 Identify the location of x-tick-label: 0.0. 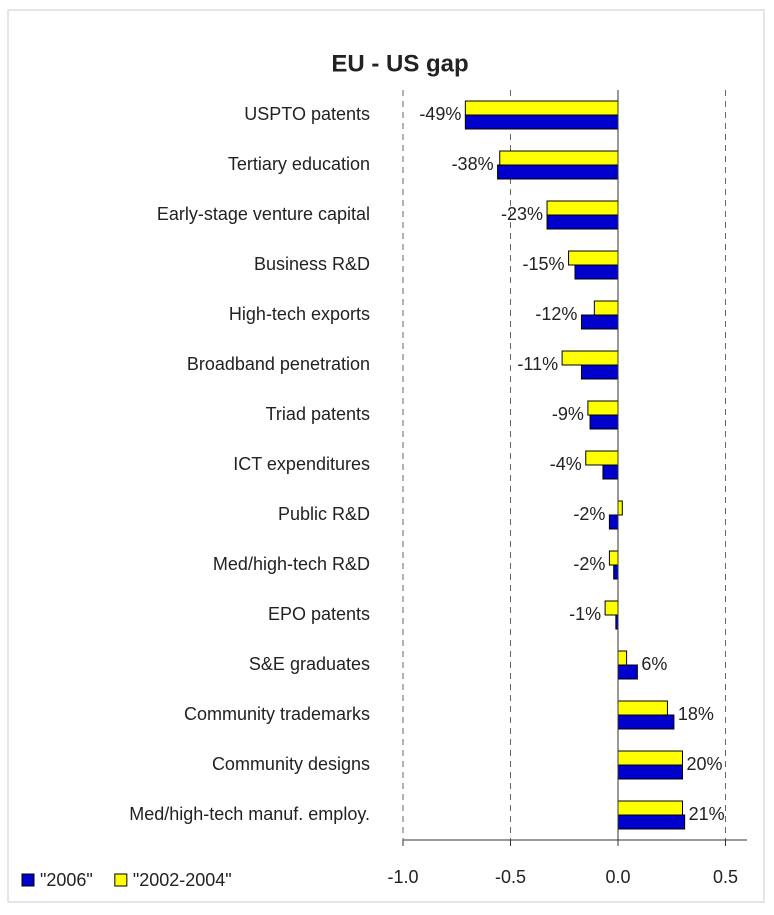
(617, 877).